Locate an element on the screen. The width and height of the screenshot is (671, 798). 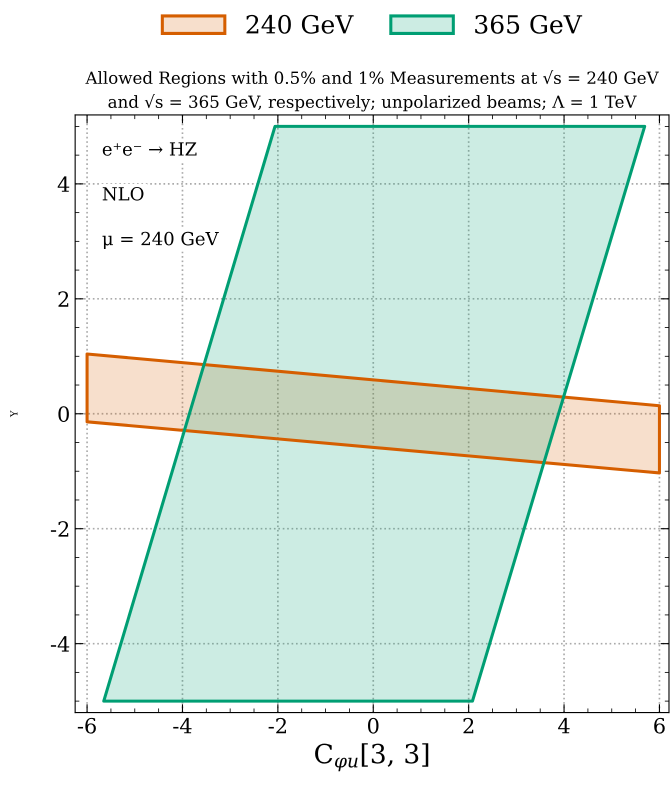
x-tick-label: 4 is located at coordinates (564, 726).